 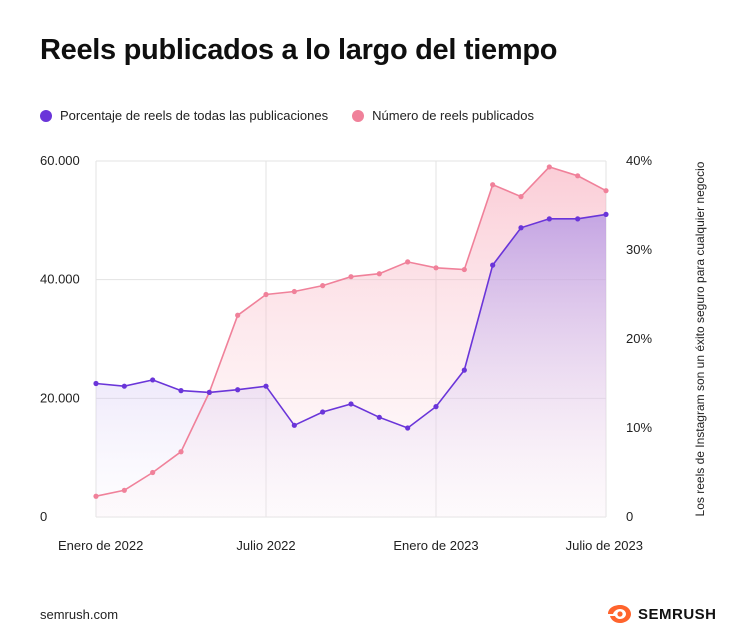 What do you see at coordinates (677, 614) in the screenshot?
I see `brand-name: SEMRUSH` at bounding box center [677, 614].